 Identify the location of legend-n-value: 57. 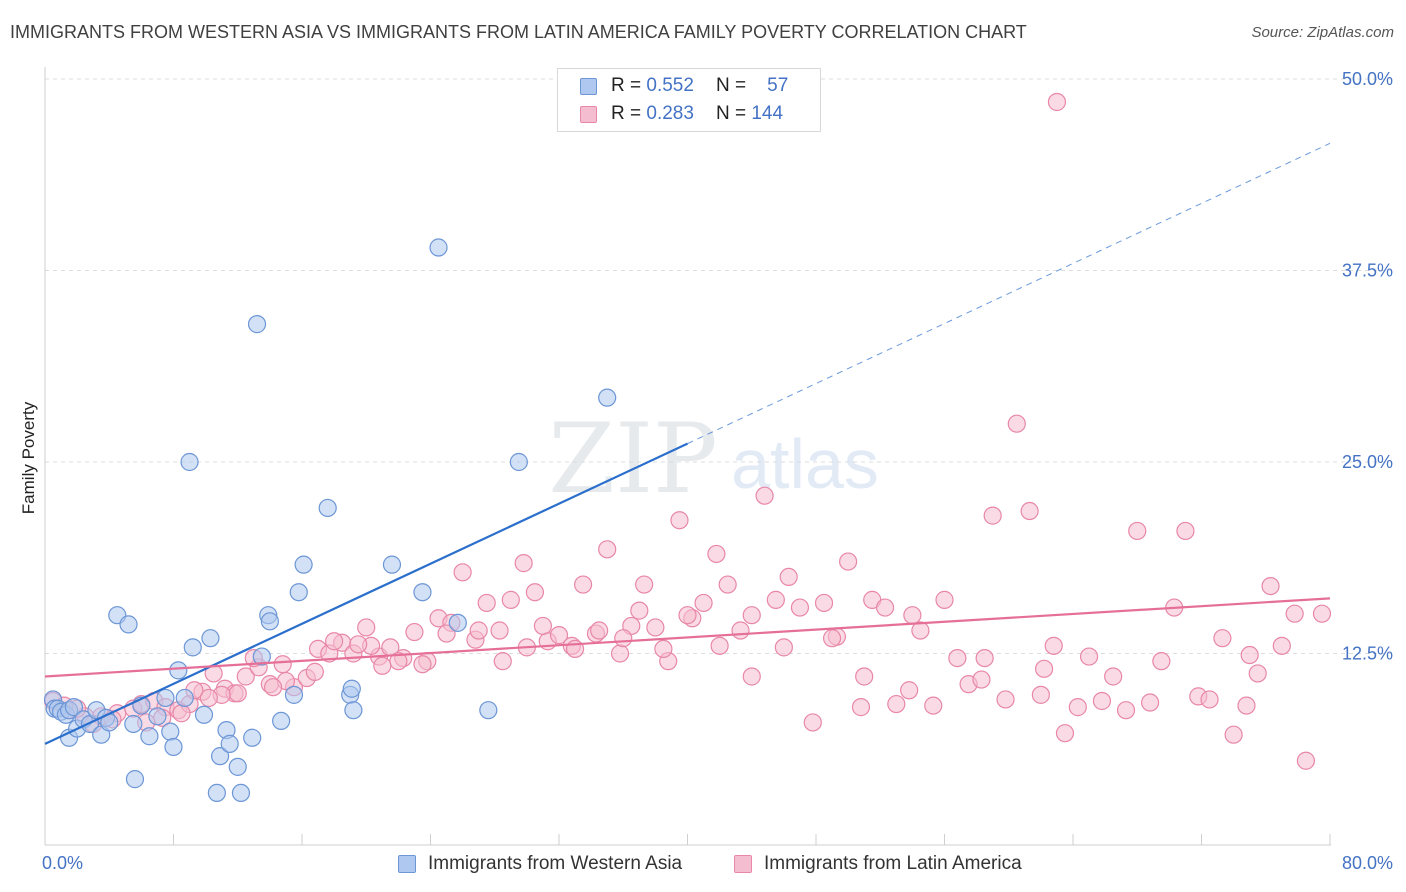
(778, 85).